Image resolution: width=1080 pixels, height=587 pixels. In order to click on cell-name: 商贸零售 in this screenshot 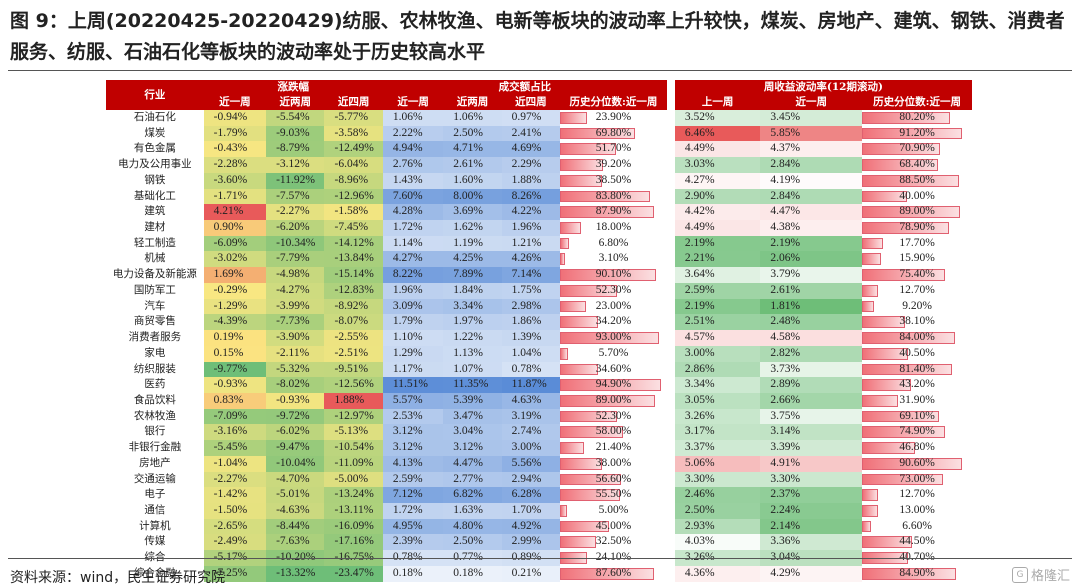, I will do `click(154, 321)`.